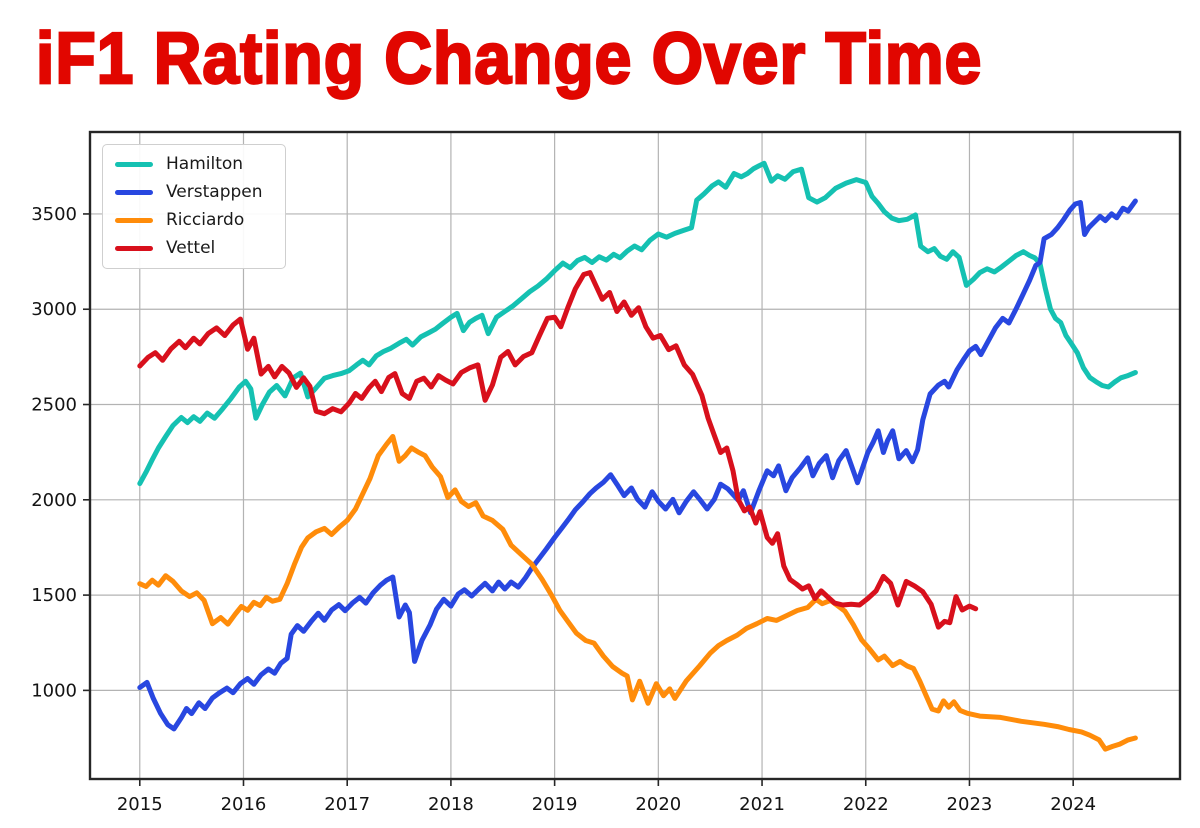 The height and width of the screenshot is (828, 1200). Describe the element at coordinates (54, 214) in the screenshot. I see `y-tick-label: 3500` at that location.